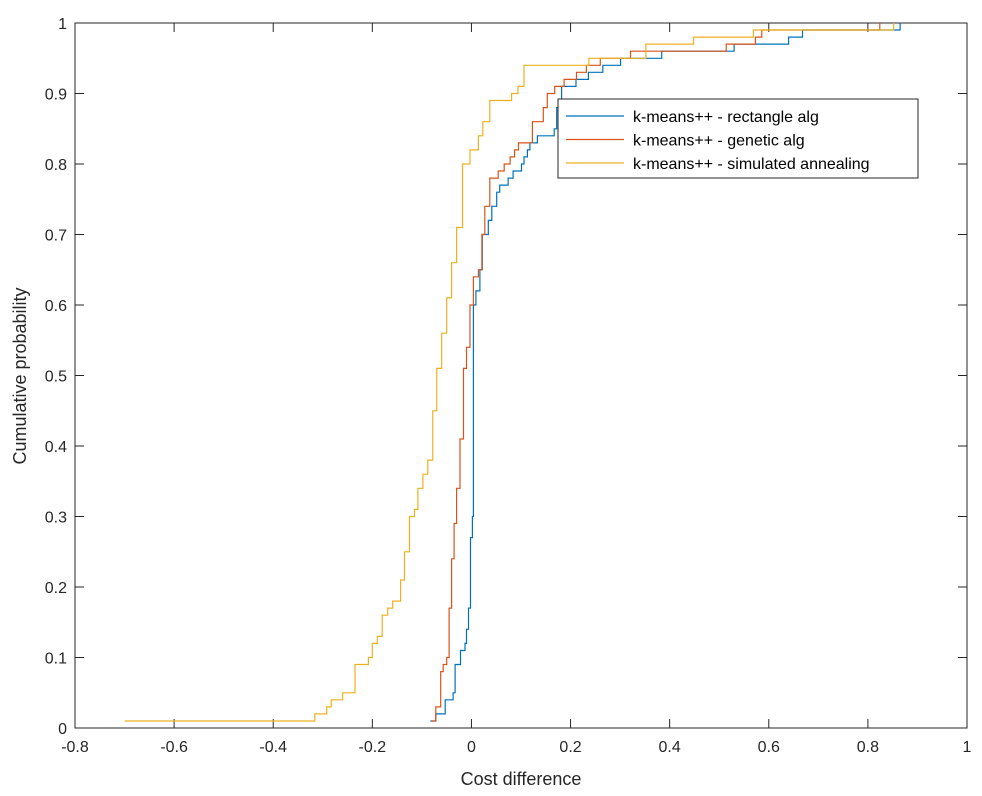 This screenshot has height=796, width=982. I want to click on y-tick-label: 0, so click(62, 729).